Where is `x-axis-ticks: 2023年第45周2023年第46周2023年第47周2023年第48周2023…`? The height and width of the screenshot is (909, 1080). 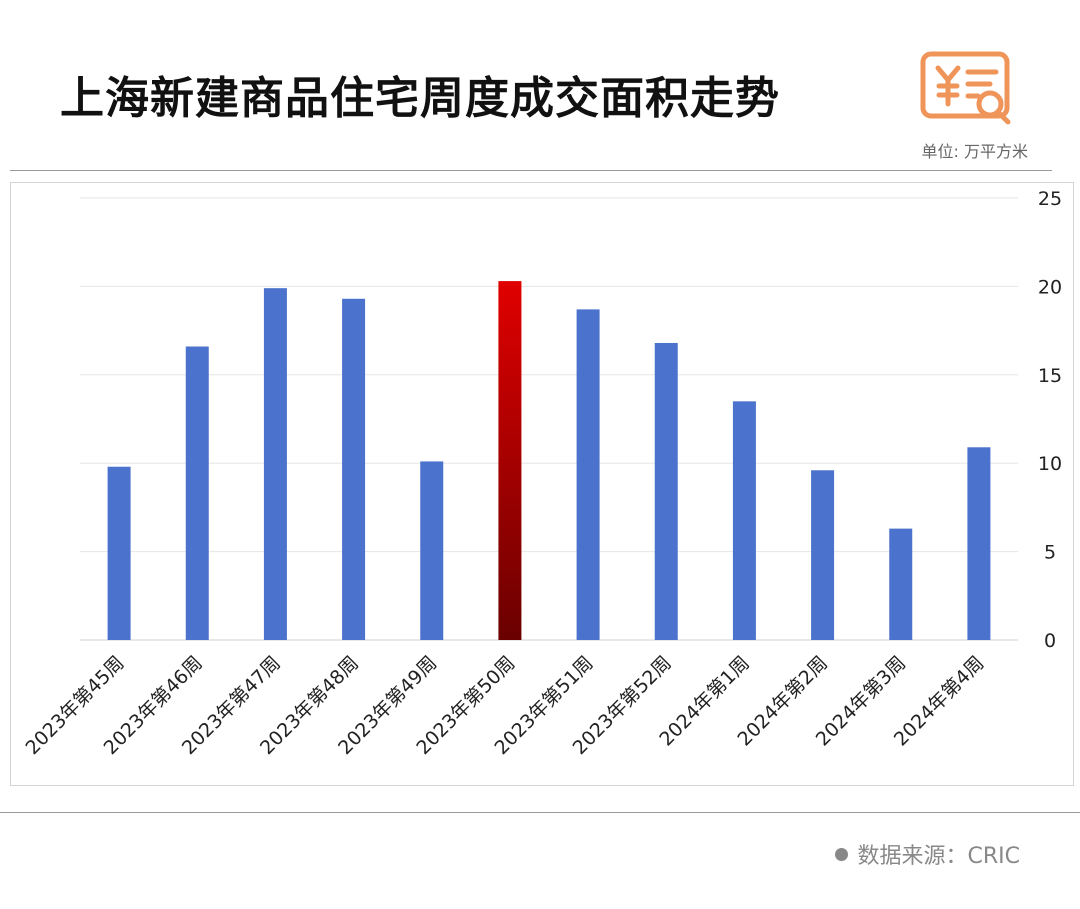
x-axis-ticks: 2023年第45周2023年第46周2023年第47周2023年第48周2023… is located at coordinates (504, 705).